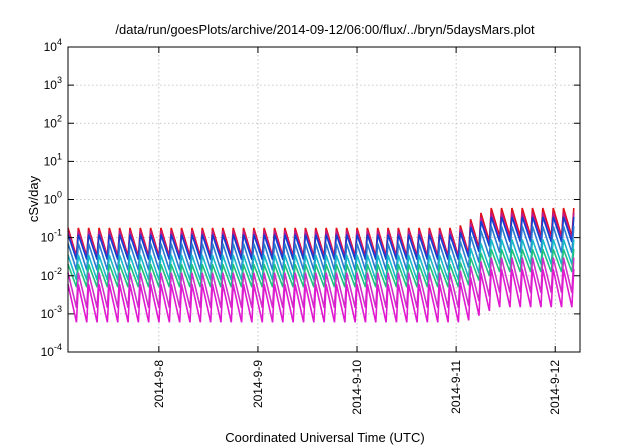 Image resolution: width=640 pixels, height=448 pixels. Describe the element at coordinates (53, 83) in the screenshot. I see `y-tick-label: 10³` at that location.